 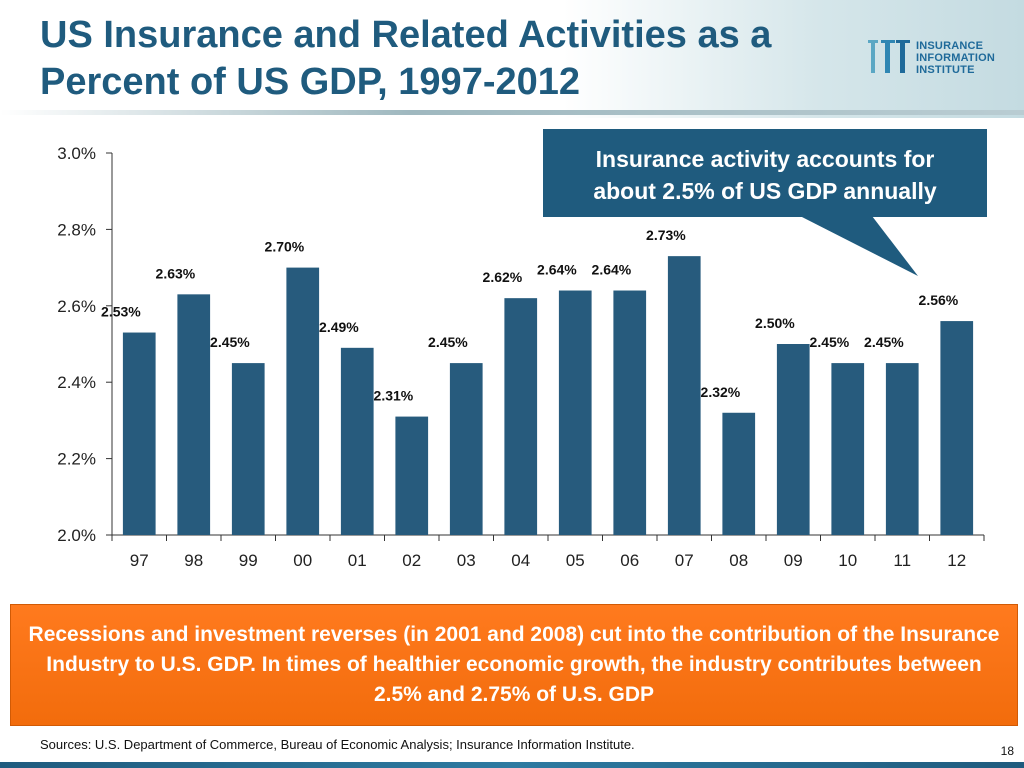 I want to click on y-tick-label: 2.4%, so click(x=76, y=382).